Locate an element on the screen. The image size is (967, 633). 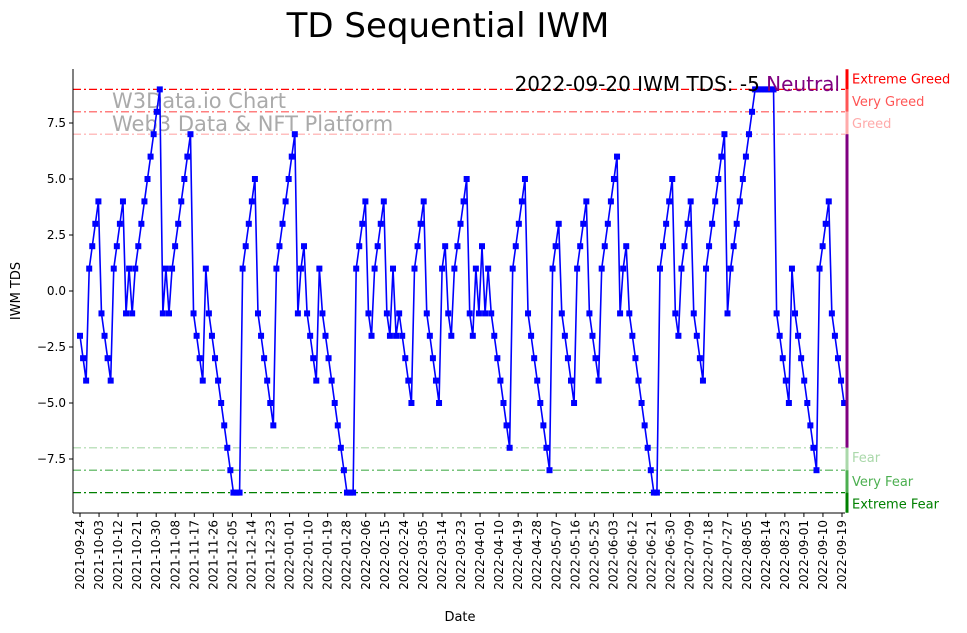
x-tick-label: 2022-05-07 is located at coordinates (556, 555).